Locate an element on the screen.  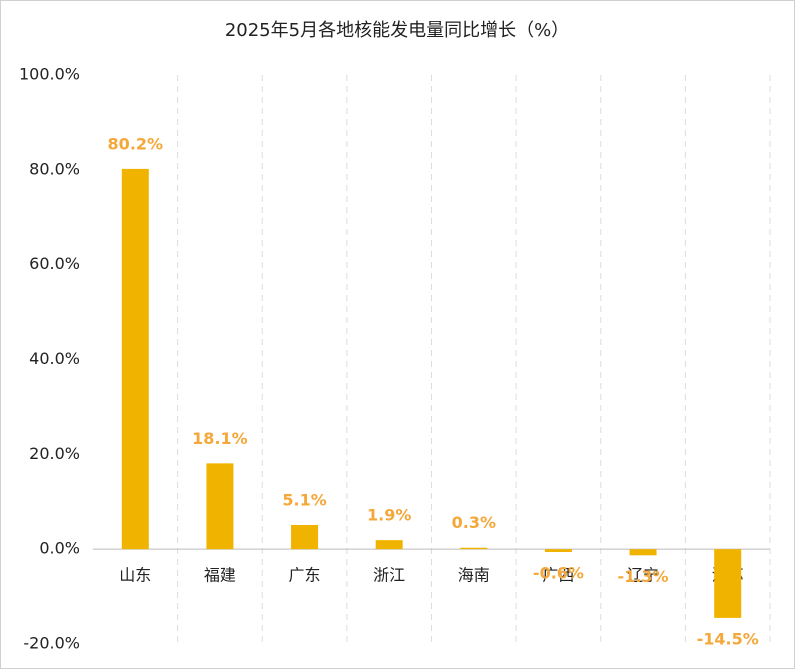
x-tick-label: 辽宁 is located at coordinates (643, 575).